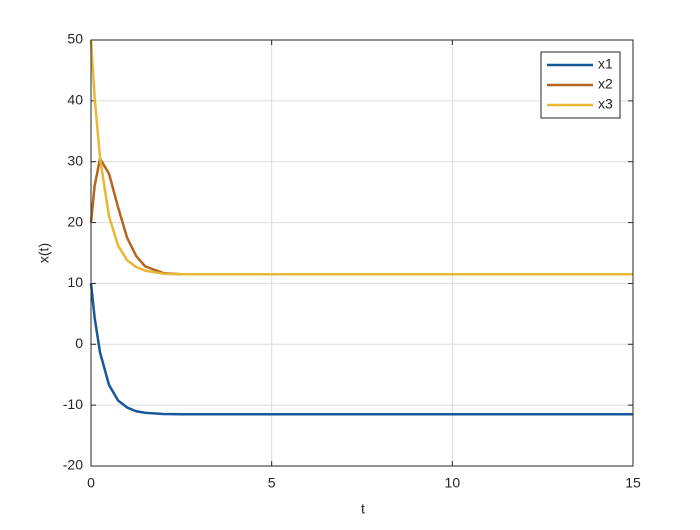  What do you see at coordinates (44, 253) in the screenshot?
I see `y-axis-label: x(t)` at bounding box center [44, 253].